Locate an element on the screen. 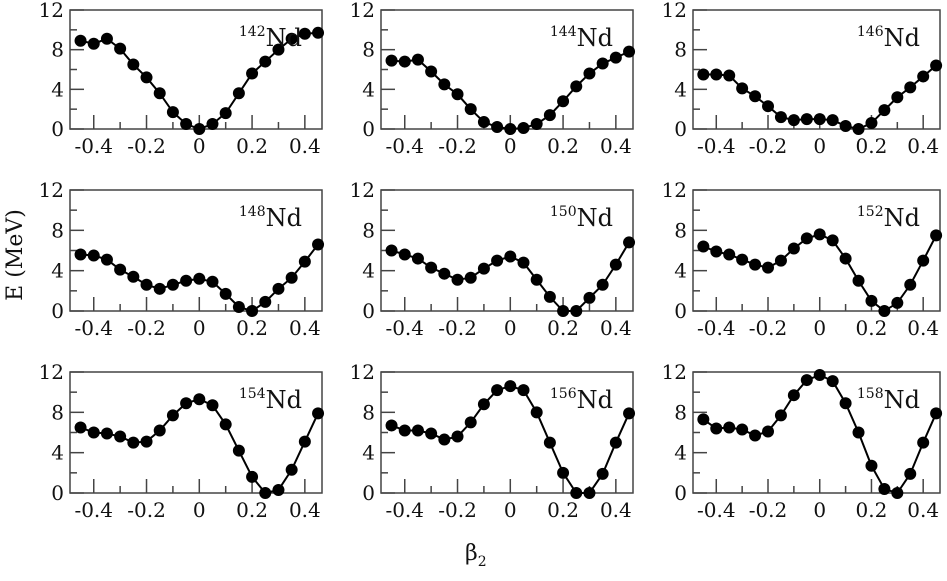  panel-156Nd: -0.4 -0.2 0 0.2 0.4 0 4 8 12 156Nd is located at coordinates (493, 441).